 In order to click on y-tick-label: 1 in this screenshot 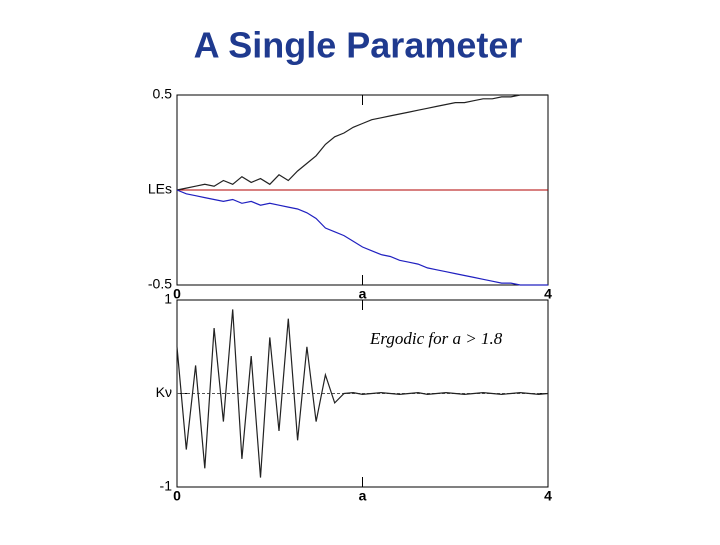, I will do `click(168, 299)`.